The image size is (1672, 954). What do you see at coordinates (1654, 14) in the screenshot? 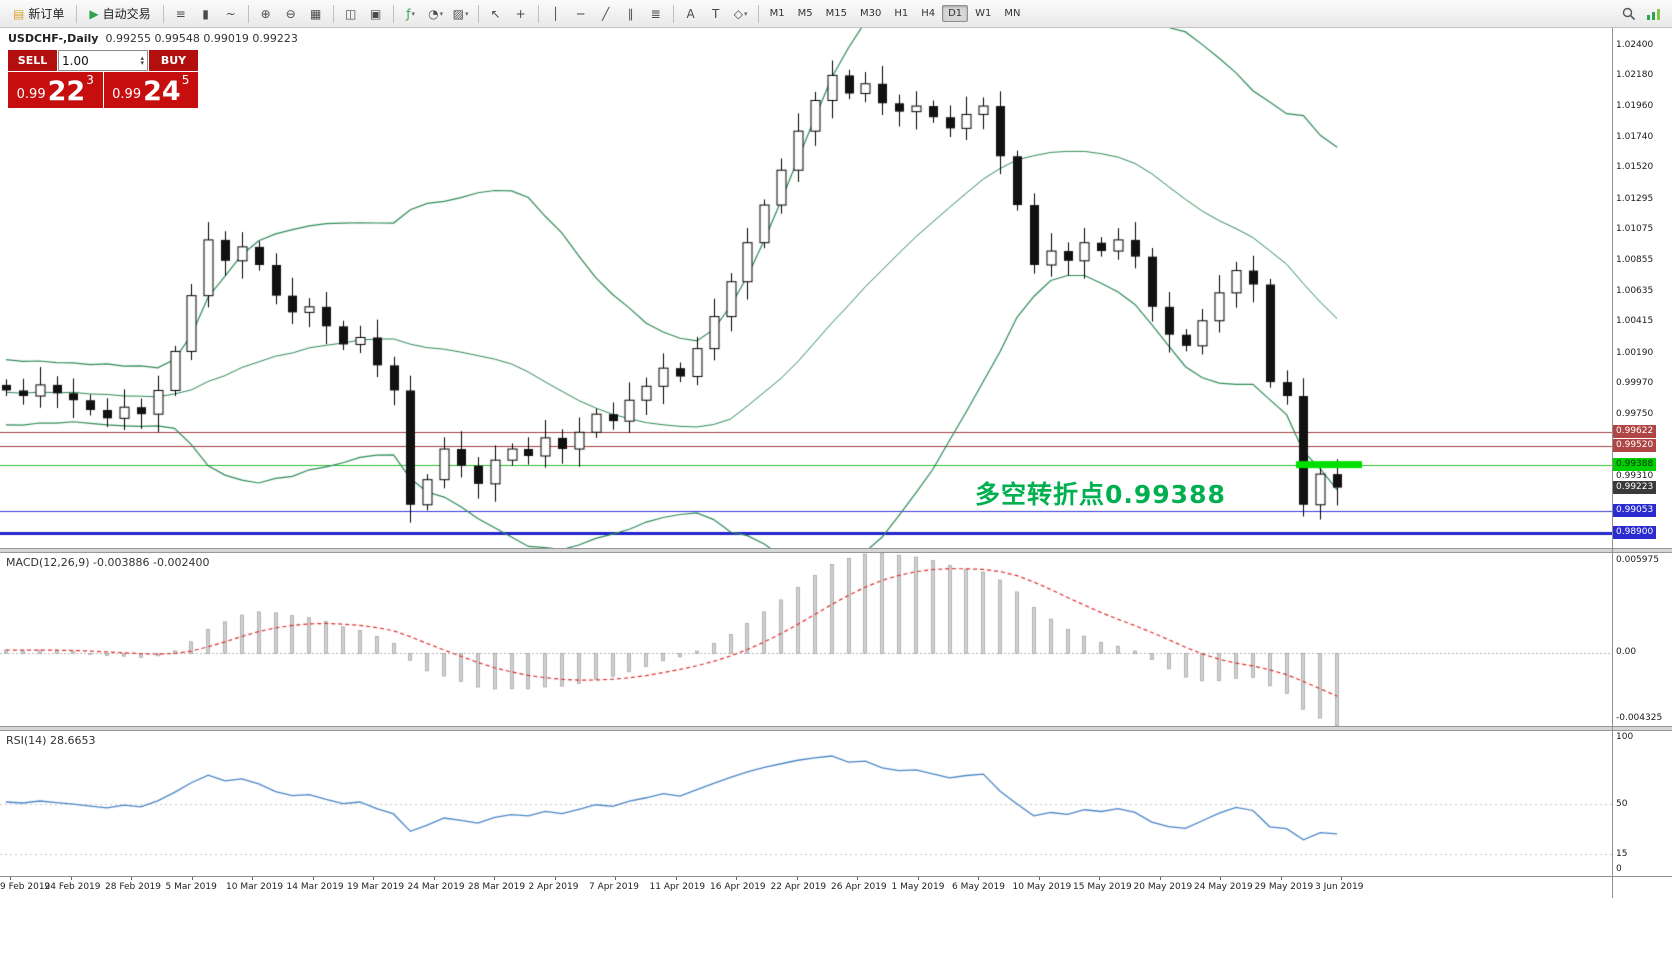
I see `connection-icon` at bounding box center [1654, 14].